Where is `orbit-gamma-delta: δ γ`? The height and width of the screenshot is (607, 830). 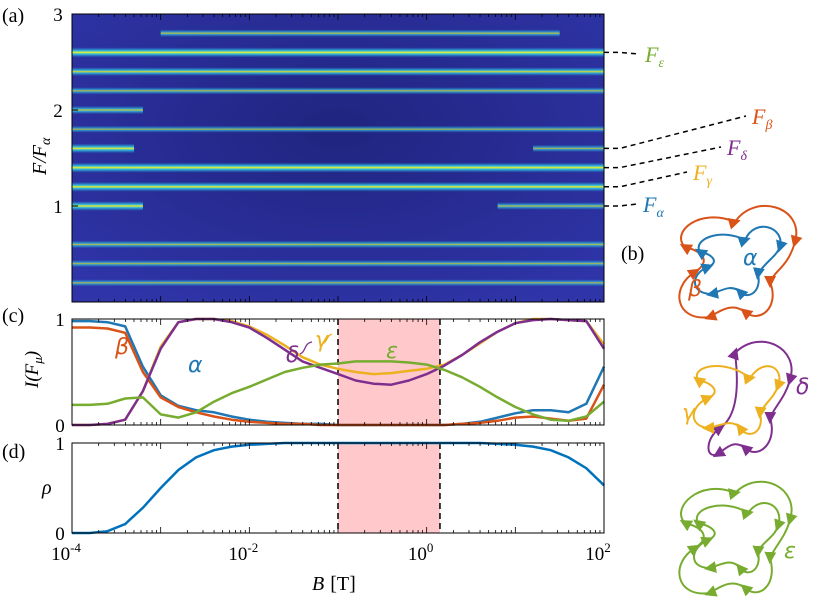 orbit-gamma-delta: δ γ is located at coordinates (745, 397).